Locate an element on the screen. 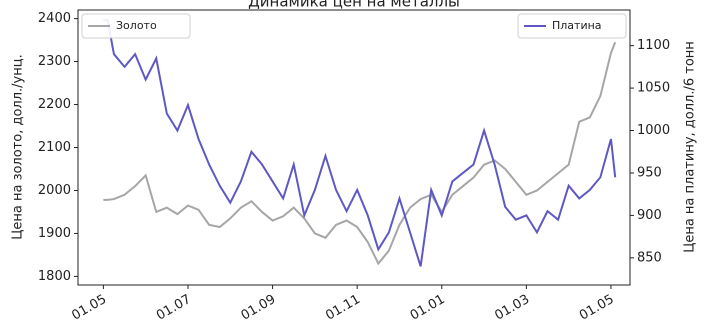  chart-title: Динамика цен на металлы is located at coordinates (354, 5).